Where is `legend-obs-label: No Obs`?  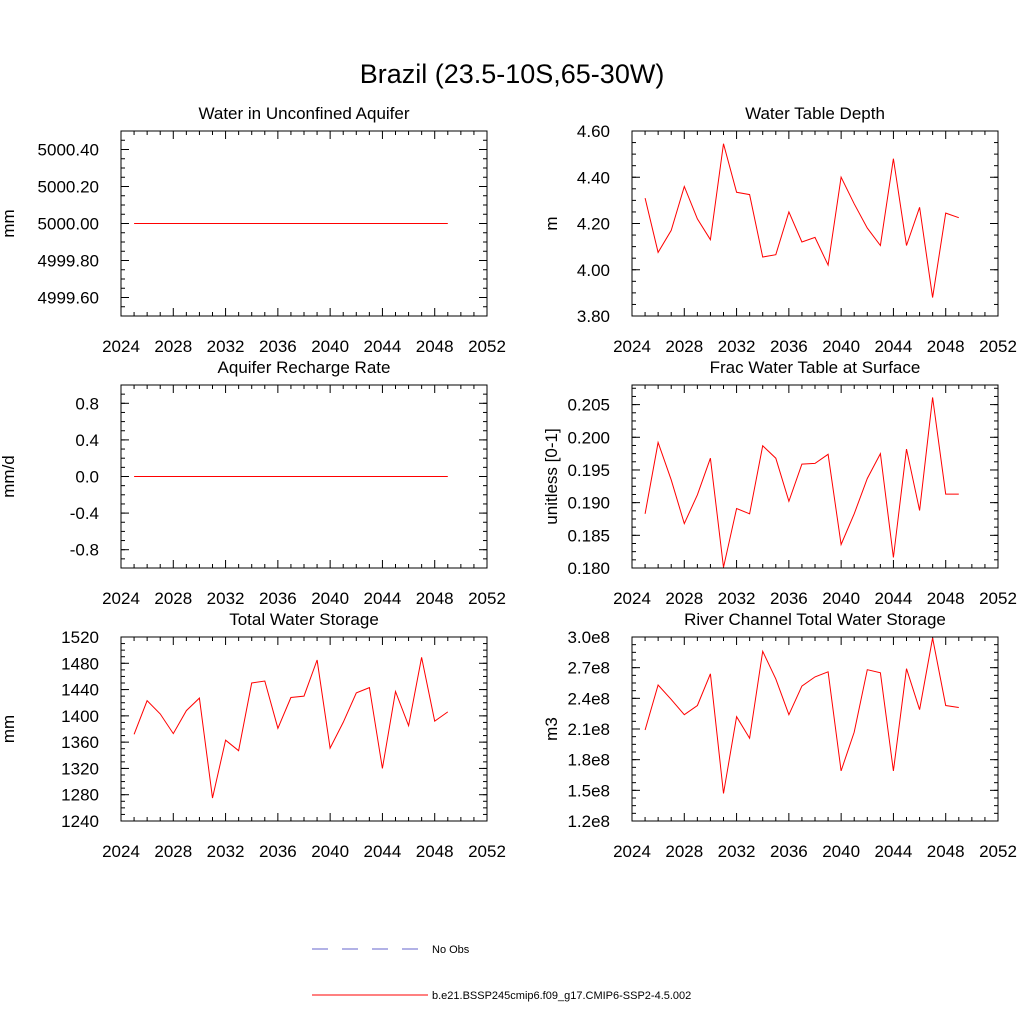
legend-obs-label: No Obs is located at coordinates (451, 950).